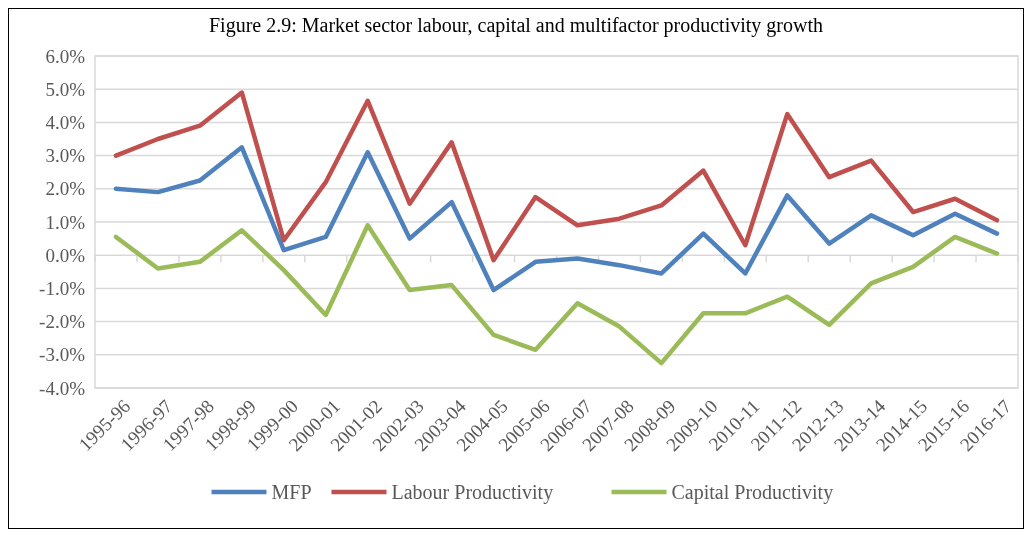 This screenshot has width=1032, height=537. What do you see at coordinates (65, 156) in the screenshot?
I see `y-tick-label: 3.0%` at bounding box center [65, 156].